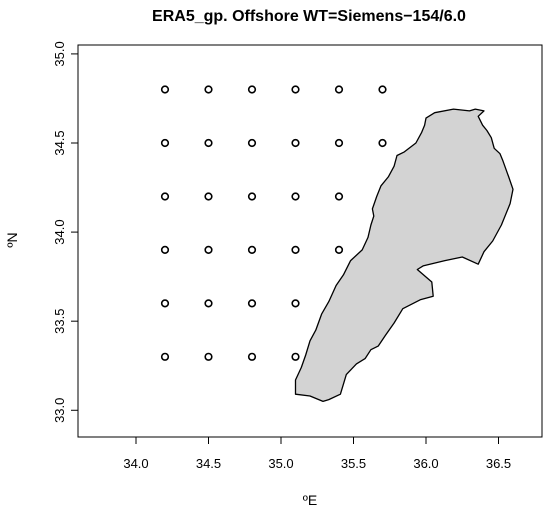 Image resolution: width=550 pixels, height=512 pixels. I want to click on y-tick-label: 35.0, so click(59, 53).